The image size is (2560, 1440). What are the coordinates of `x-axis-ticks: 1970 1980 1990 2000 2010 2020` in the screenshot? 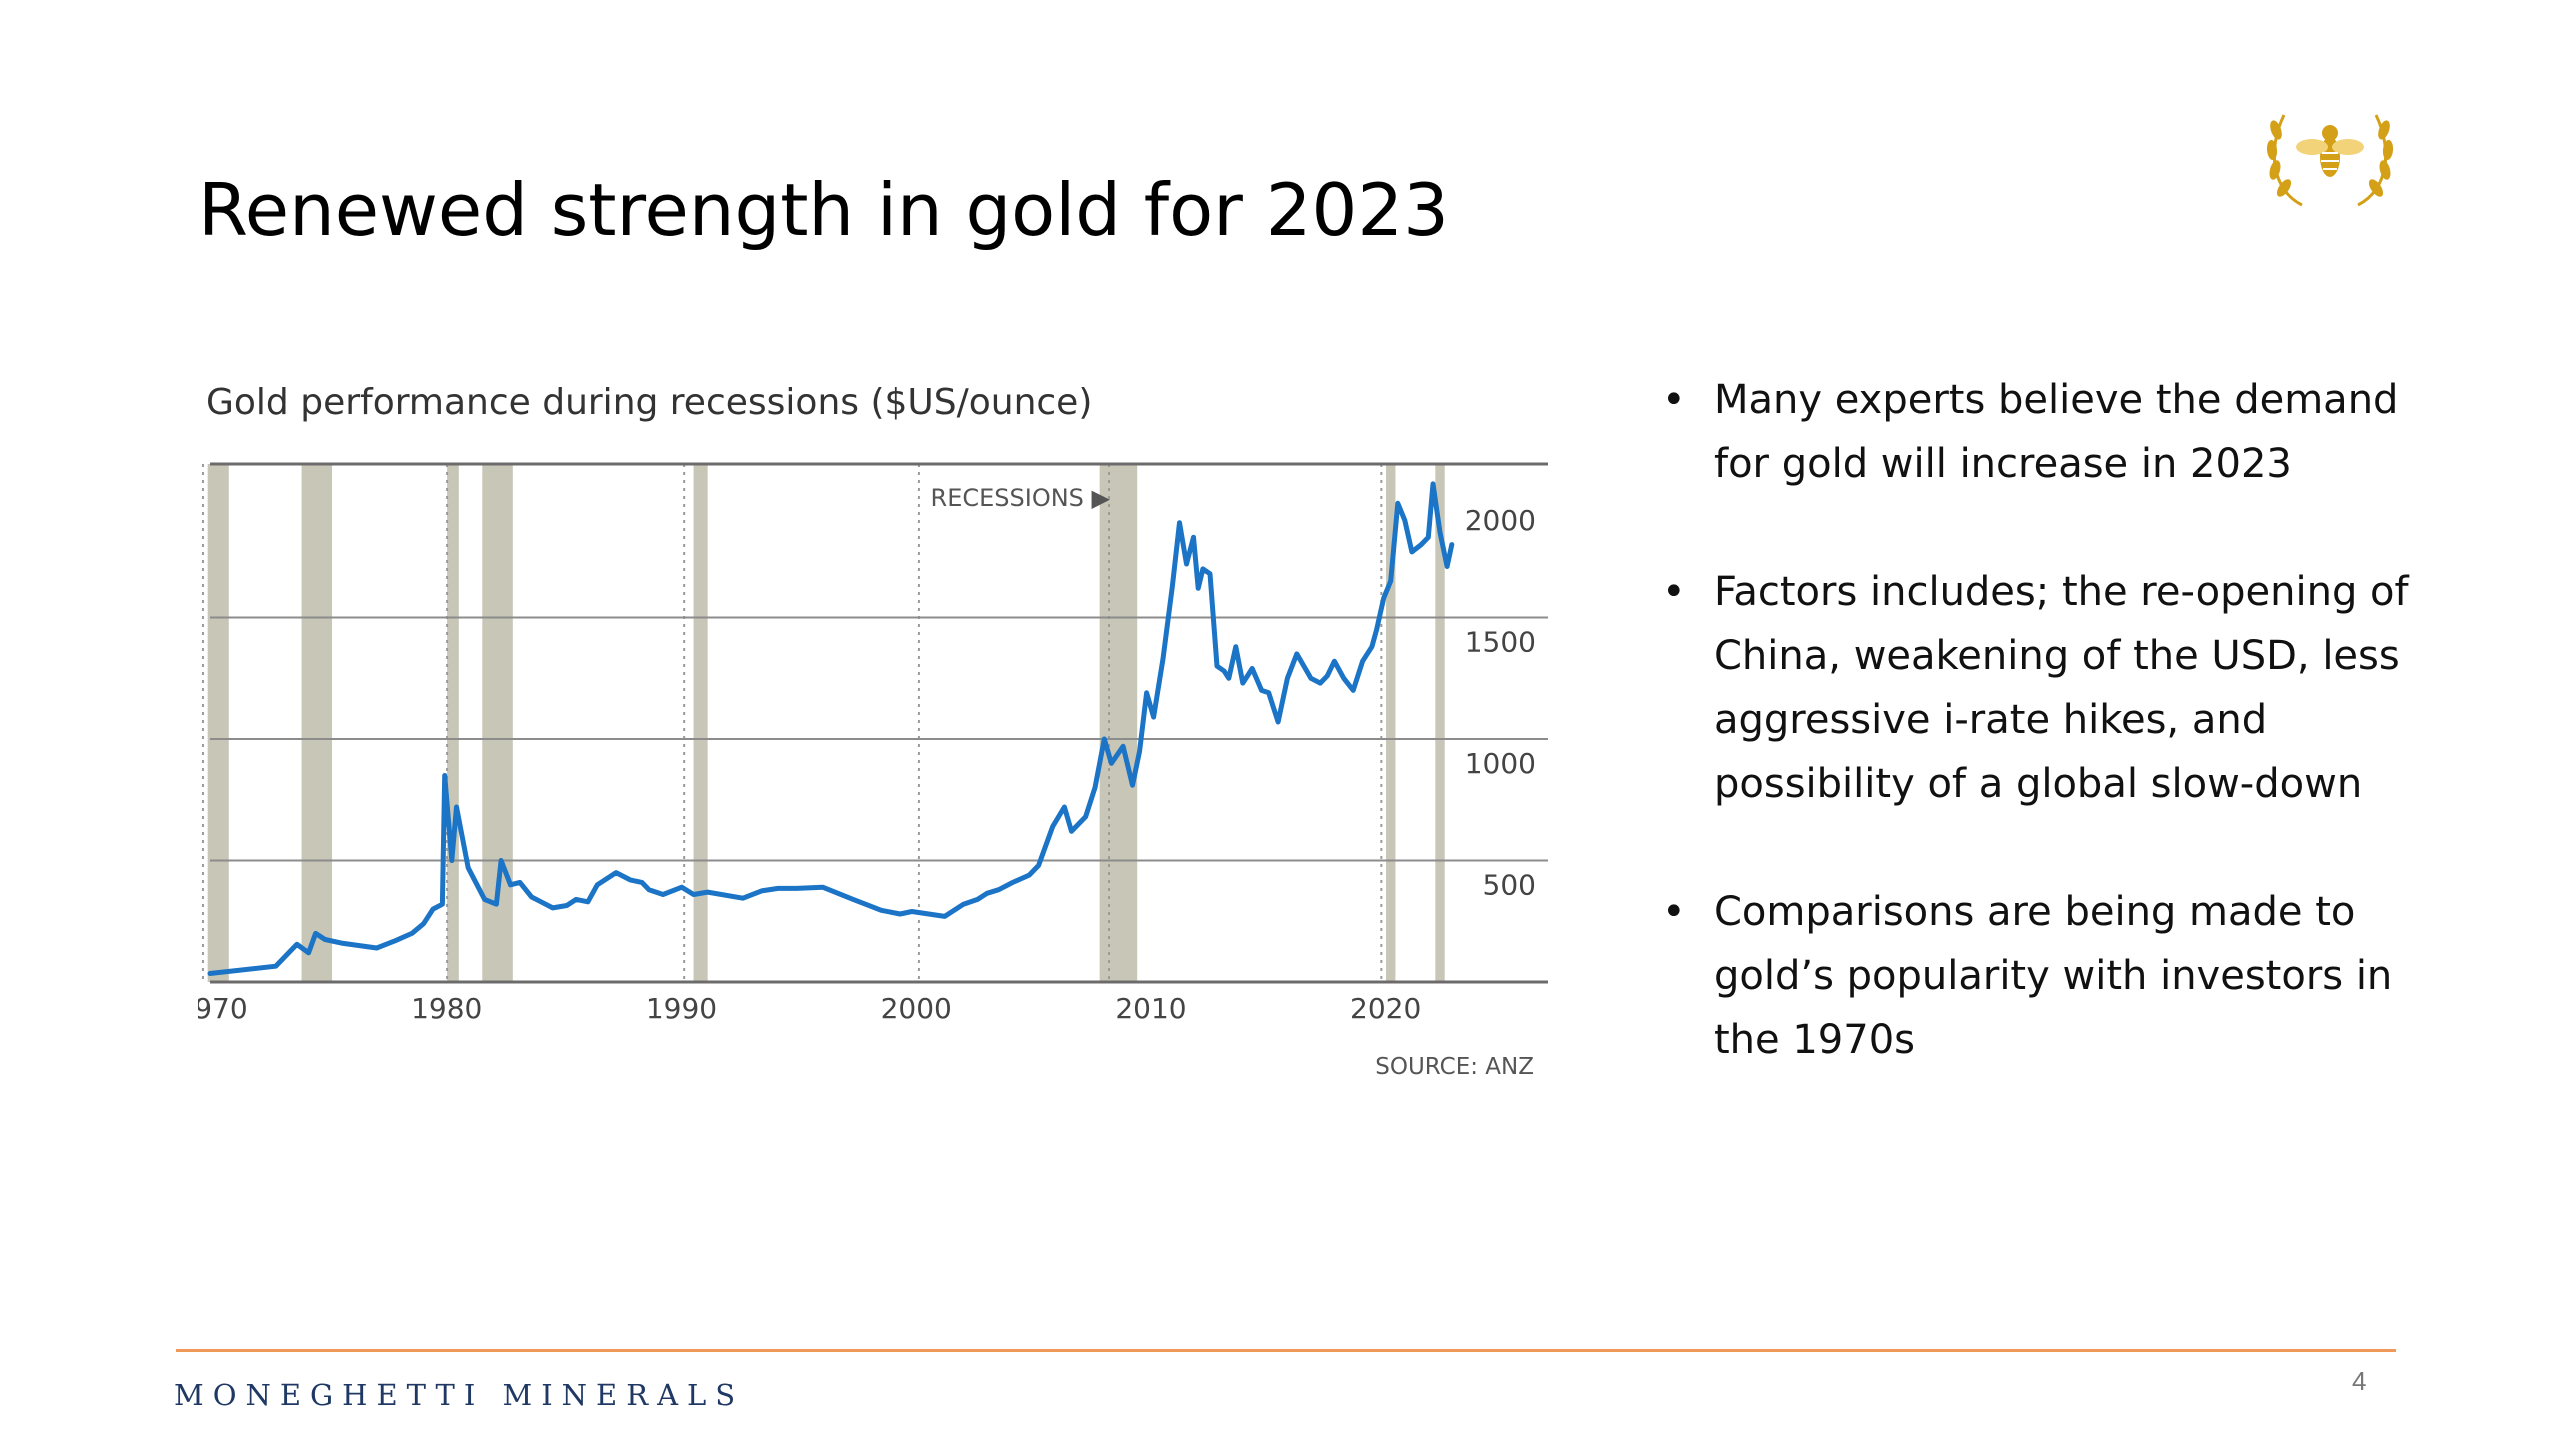 It's located at (809, 1008).